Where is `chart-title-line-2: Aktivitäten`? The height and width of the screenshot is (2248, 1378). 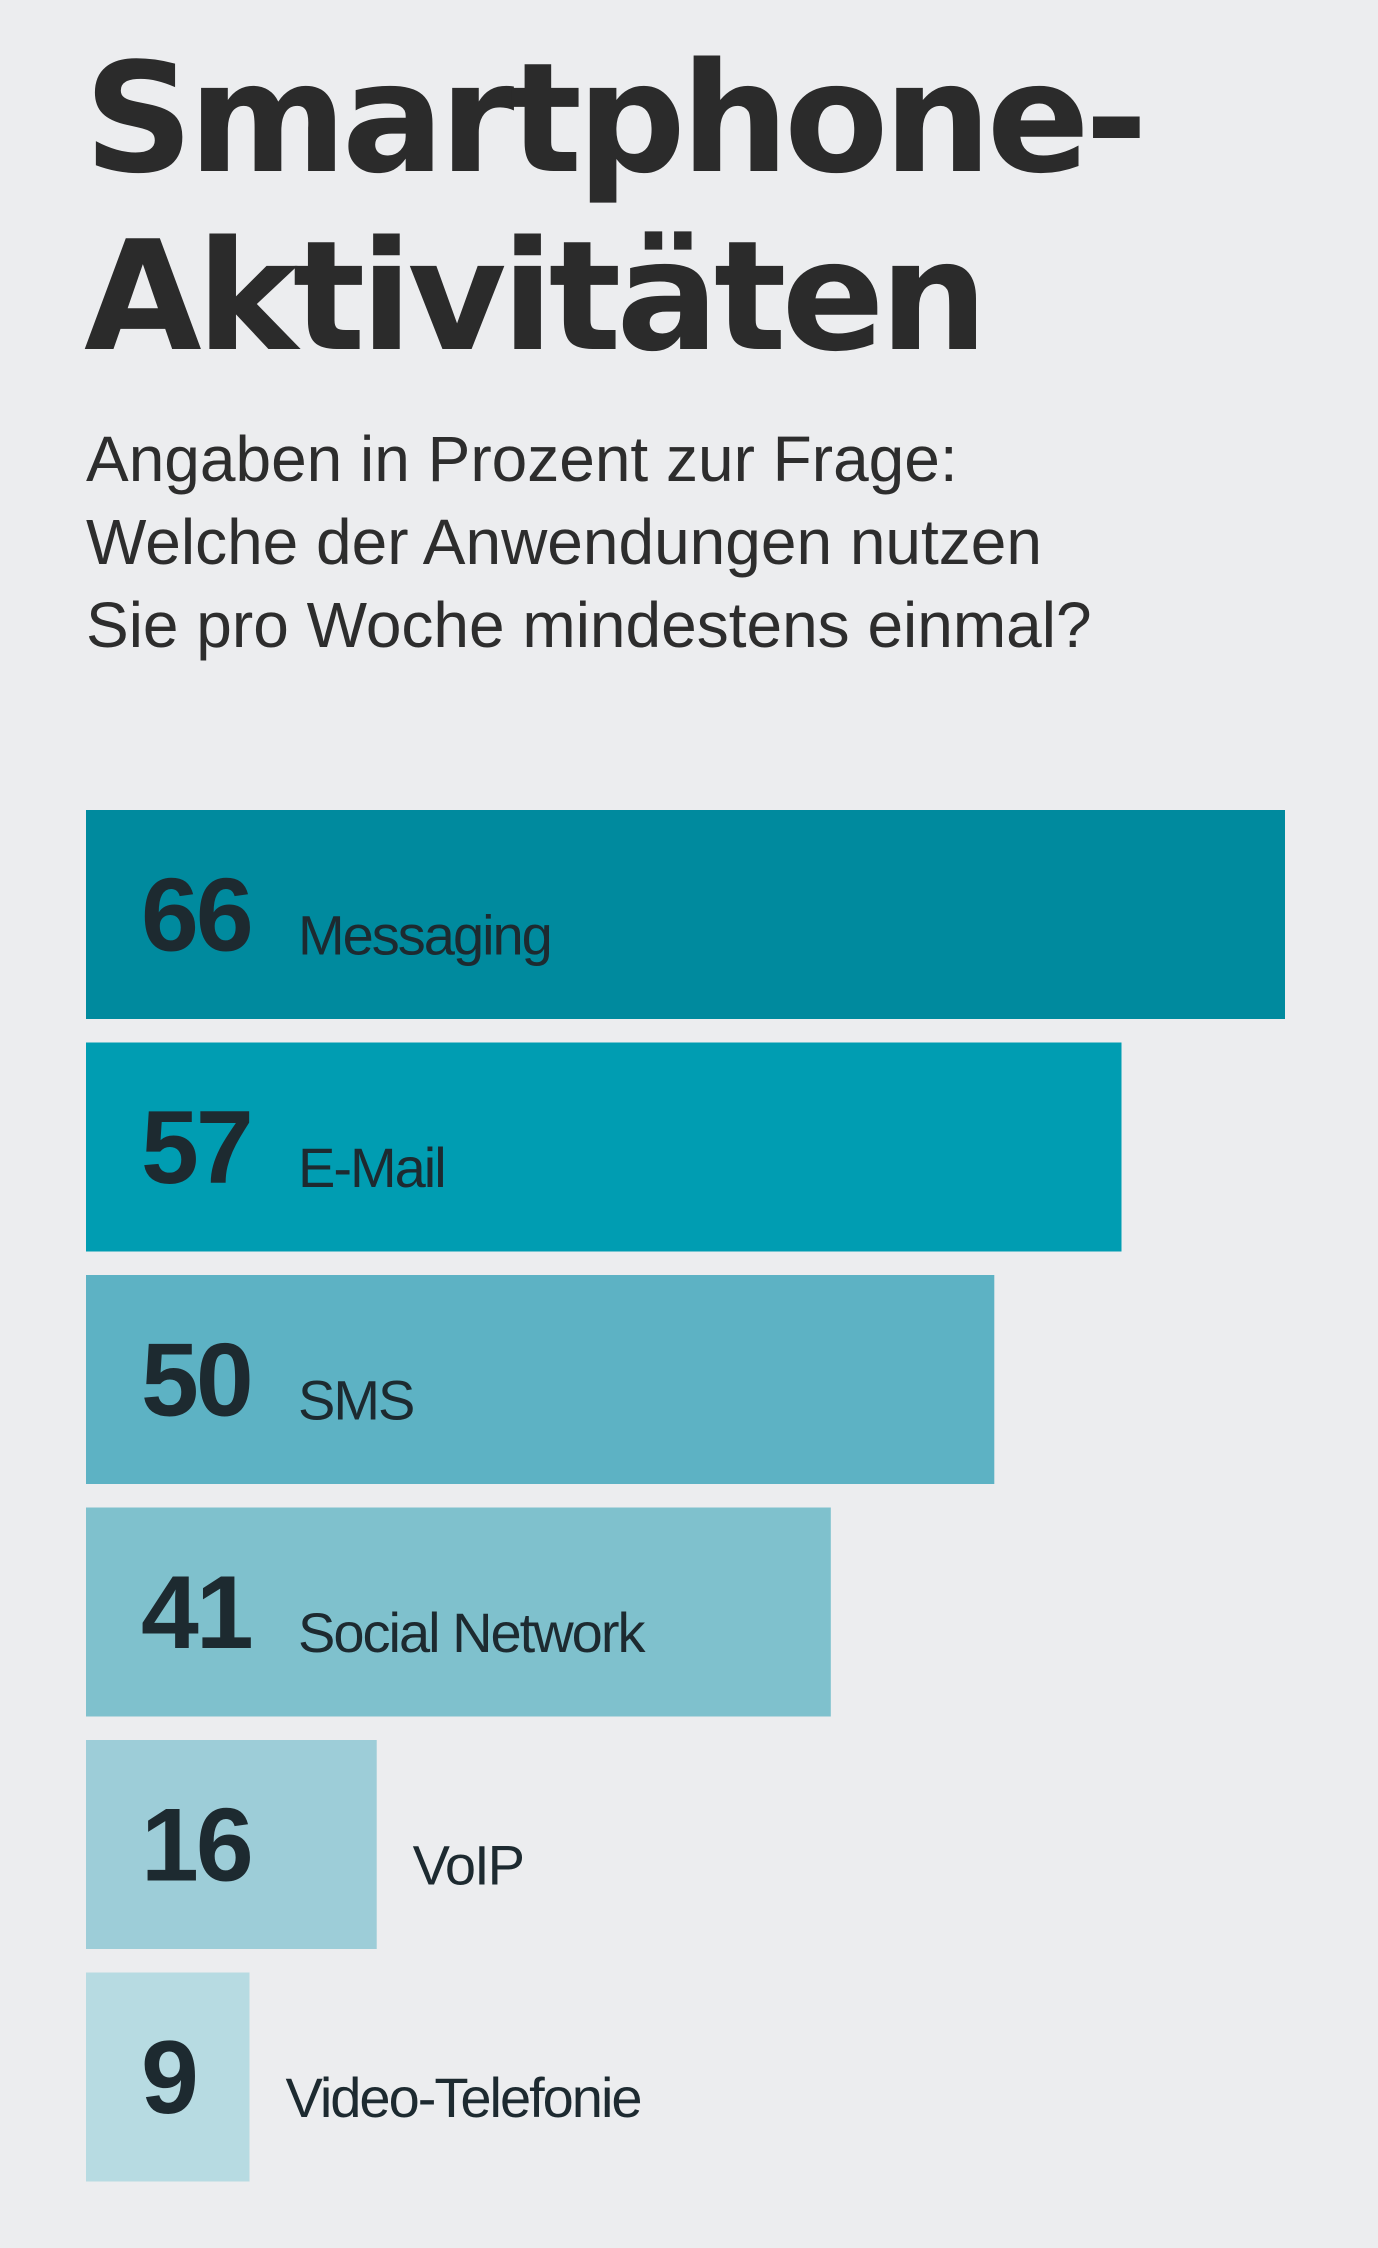 chart-title-line-2: Aktivitäten is located at coordinates (536, 296).